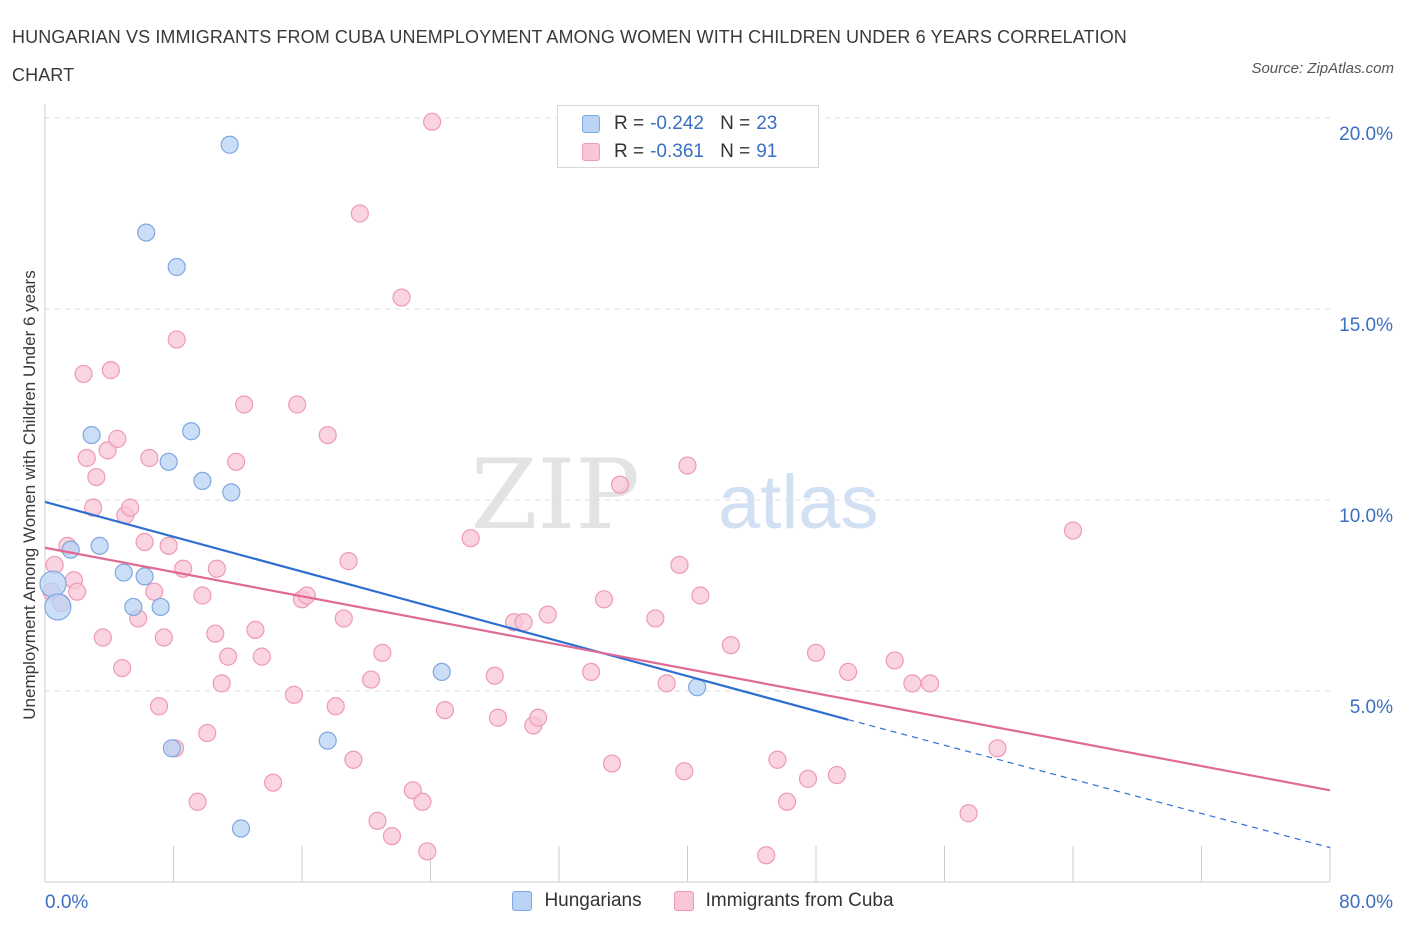 This screenshot has height=930, width=1406. I want to click on legend-row-hungarians: R = -0.242 N = 23, so click(679, 124).